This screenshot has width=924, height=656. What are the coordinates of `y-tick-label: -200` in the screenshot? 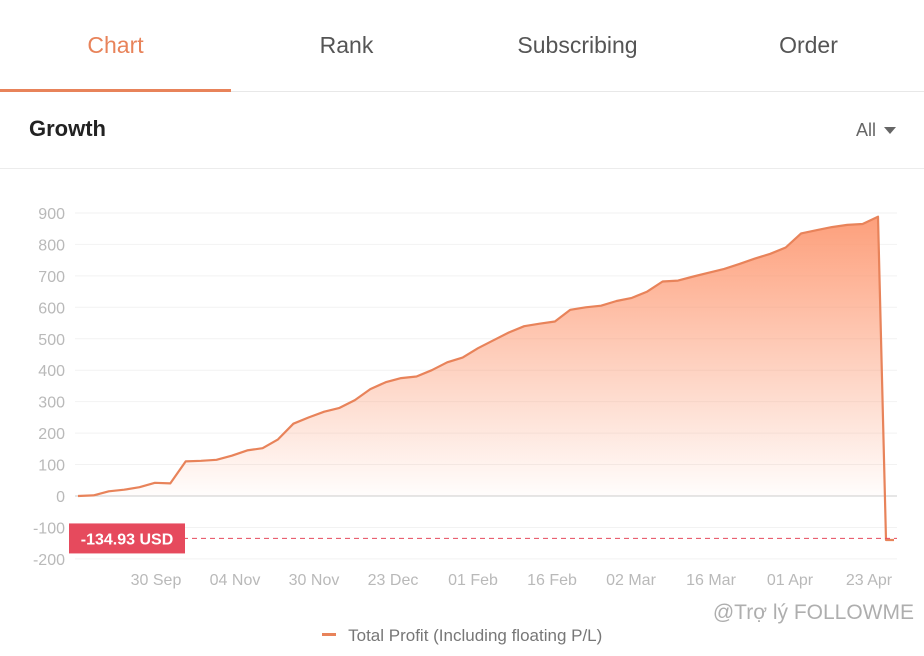 It's located at (49, 560).